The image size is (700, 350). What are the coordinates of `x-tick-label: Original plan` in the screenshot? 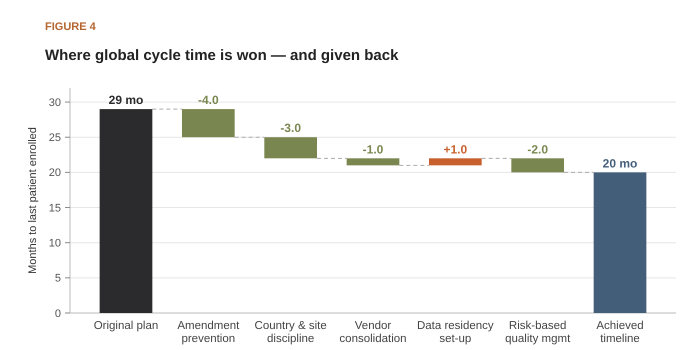 It's located at (126, 326).